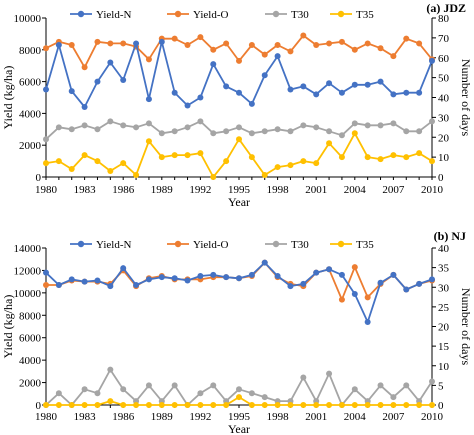 The width and height of the screenshot is (474, 435). Describe the element at coordinates (239, 155) in the screenshot. I see `series-t35` at that location.